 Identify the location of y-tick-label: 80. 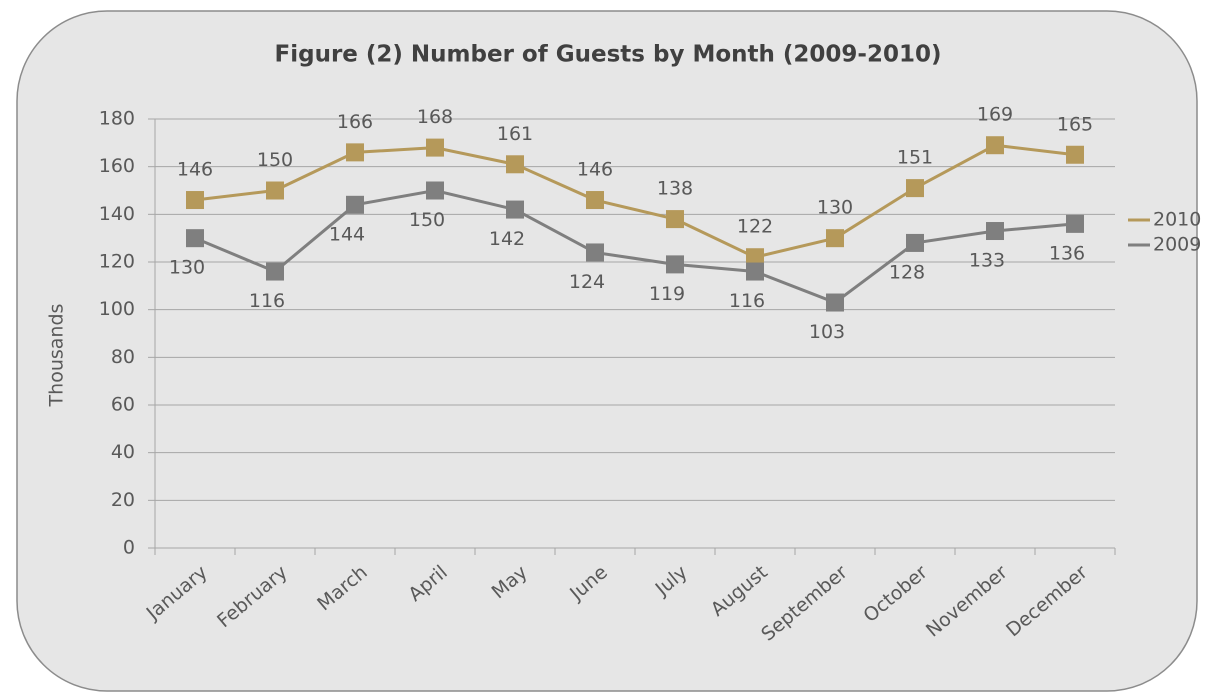
(123, 357).